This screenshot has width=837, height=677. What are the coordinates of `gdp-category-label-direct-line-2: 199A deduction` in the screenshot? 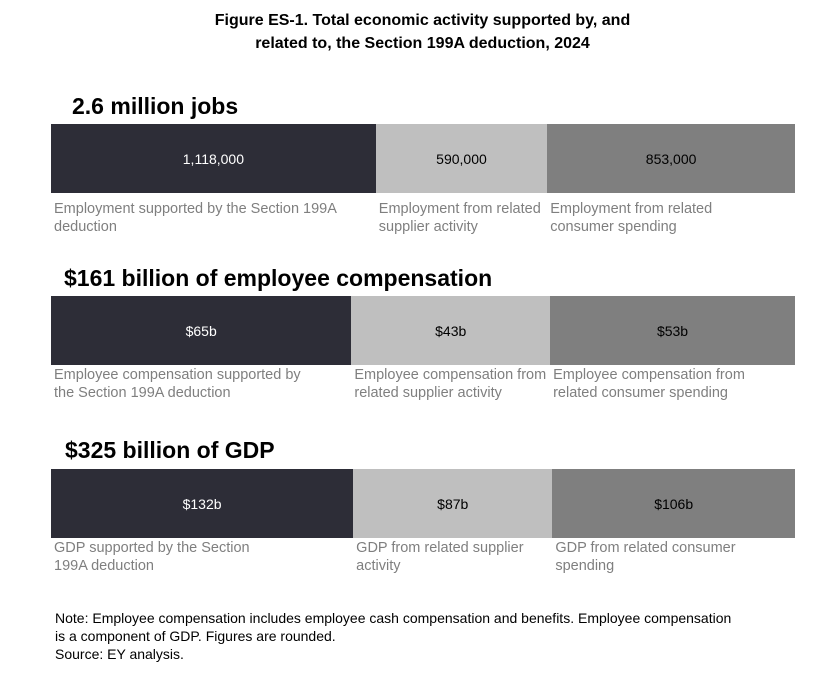 It's located at (104, 566).